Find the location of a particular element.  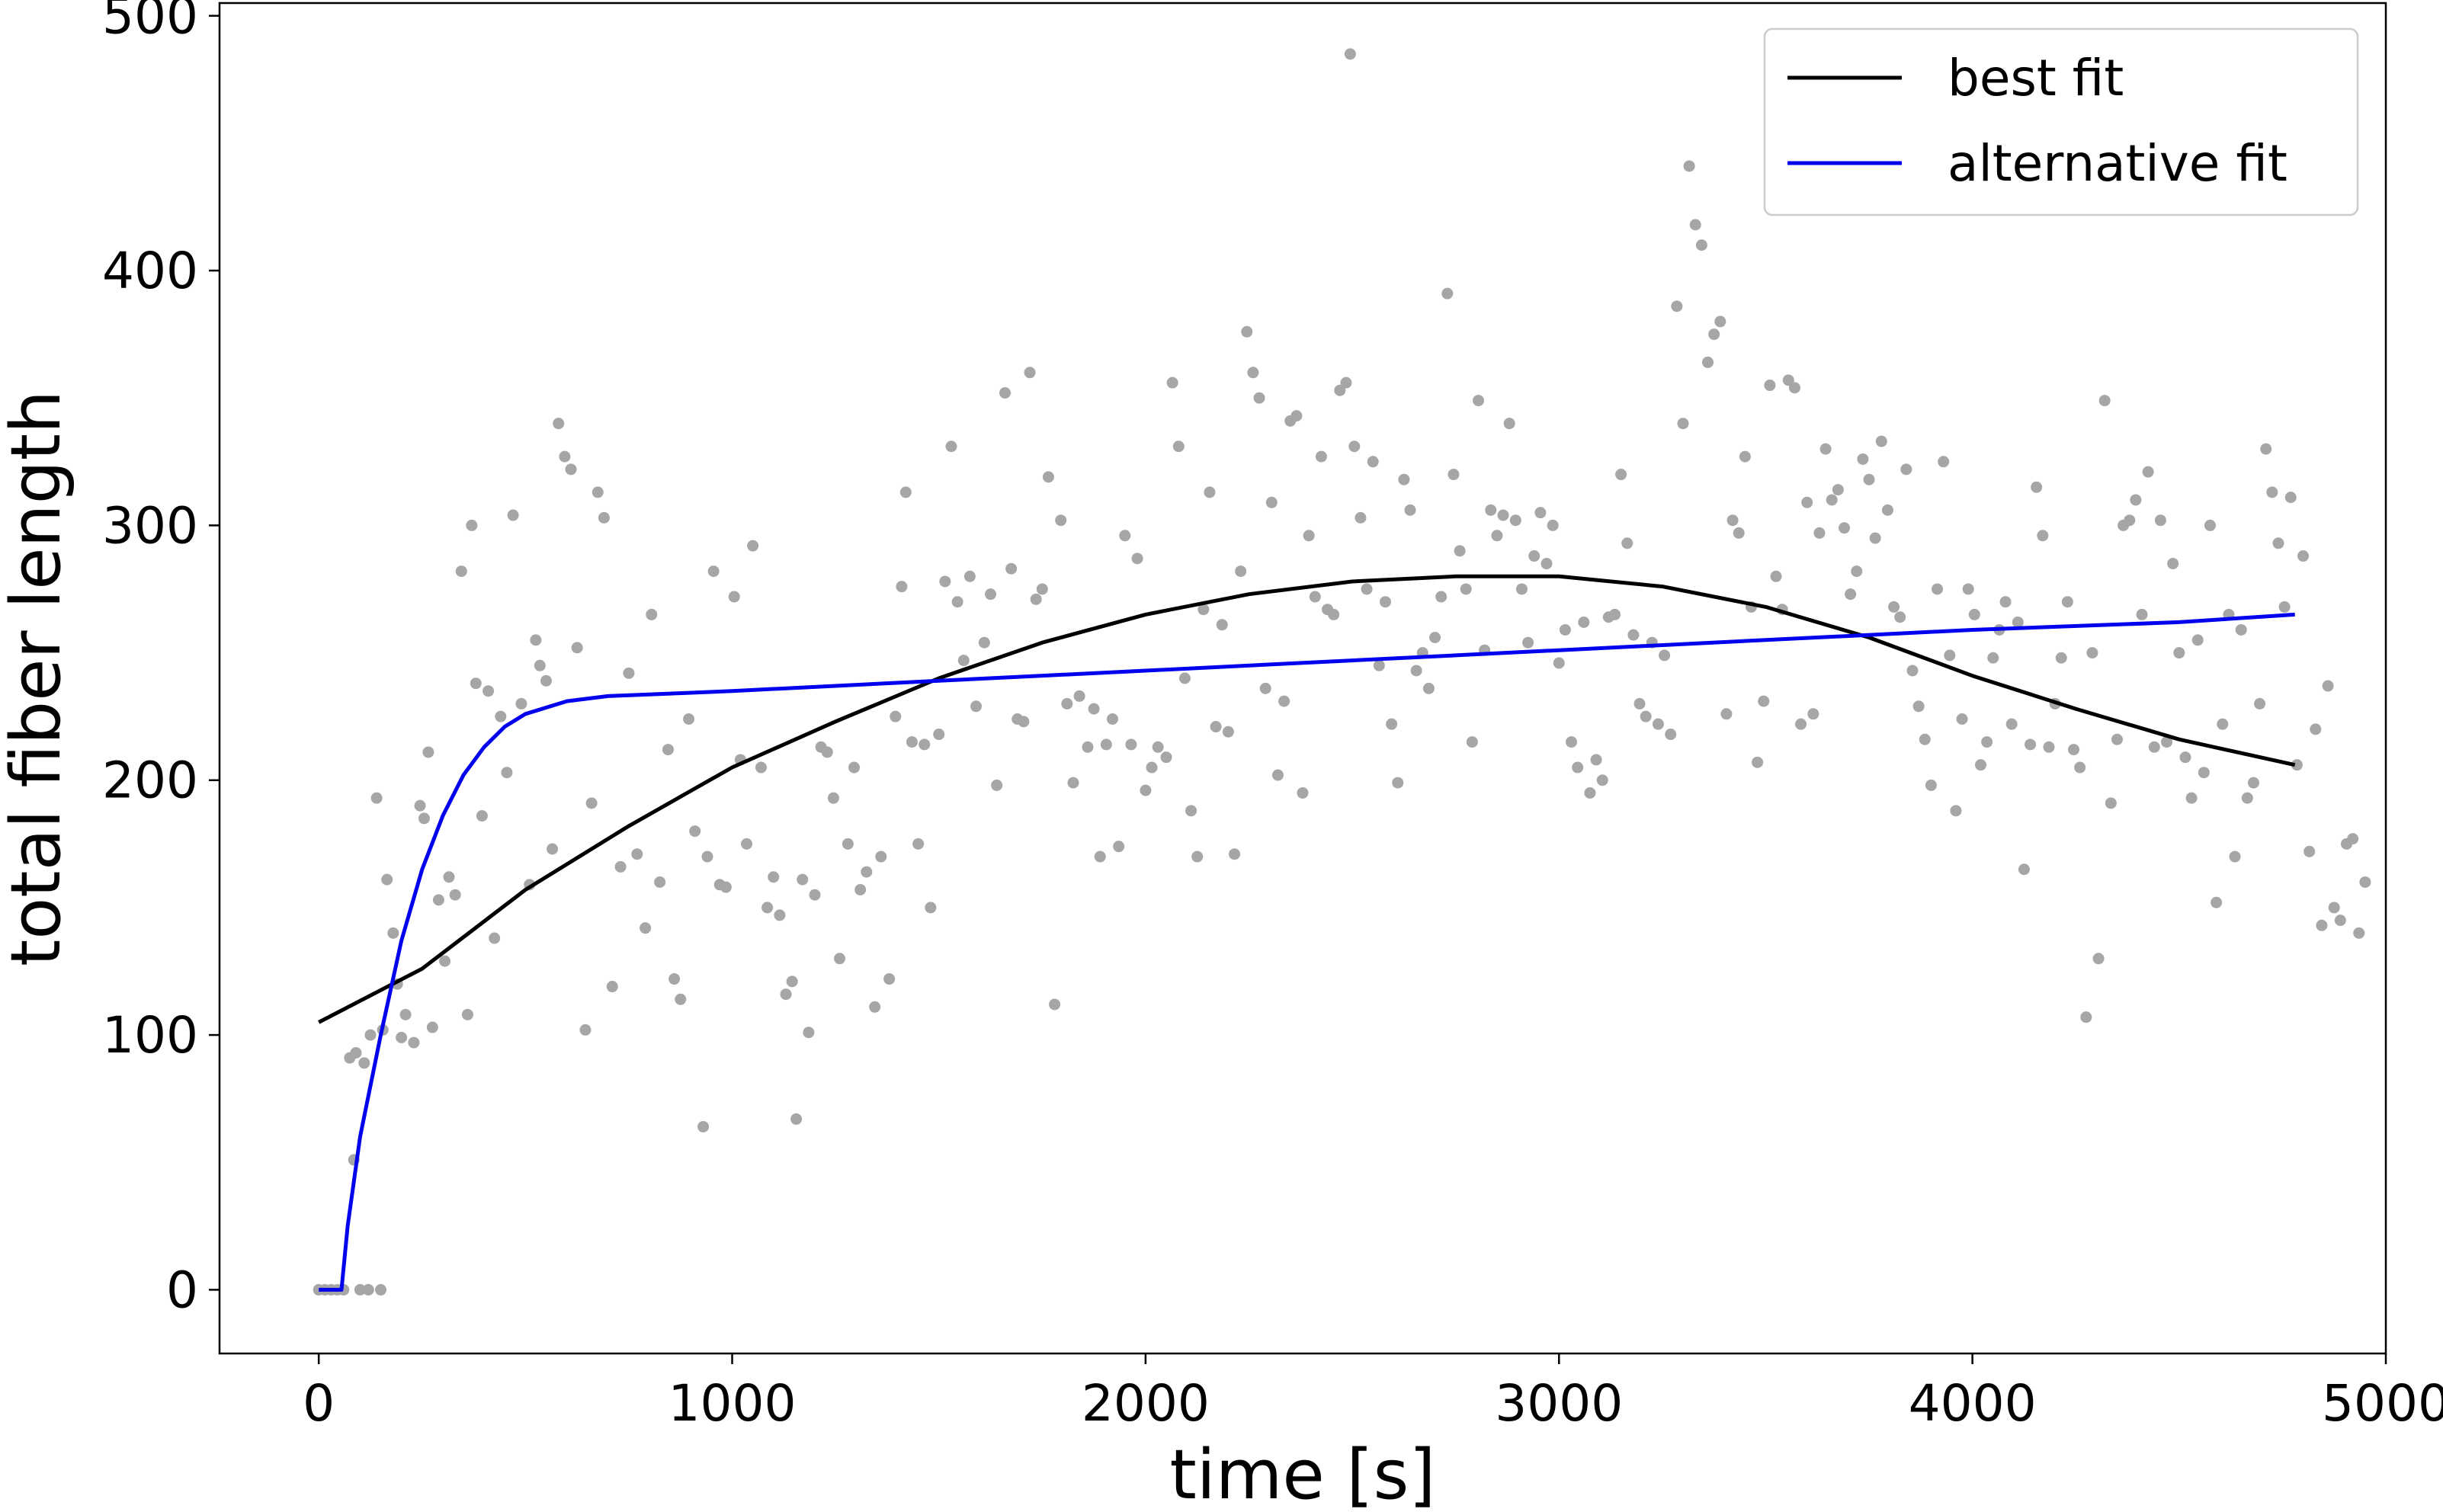

y-axis-title: total fiber length is located at coordinates (38, 678).